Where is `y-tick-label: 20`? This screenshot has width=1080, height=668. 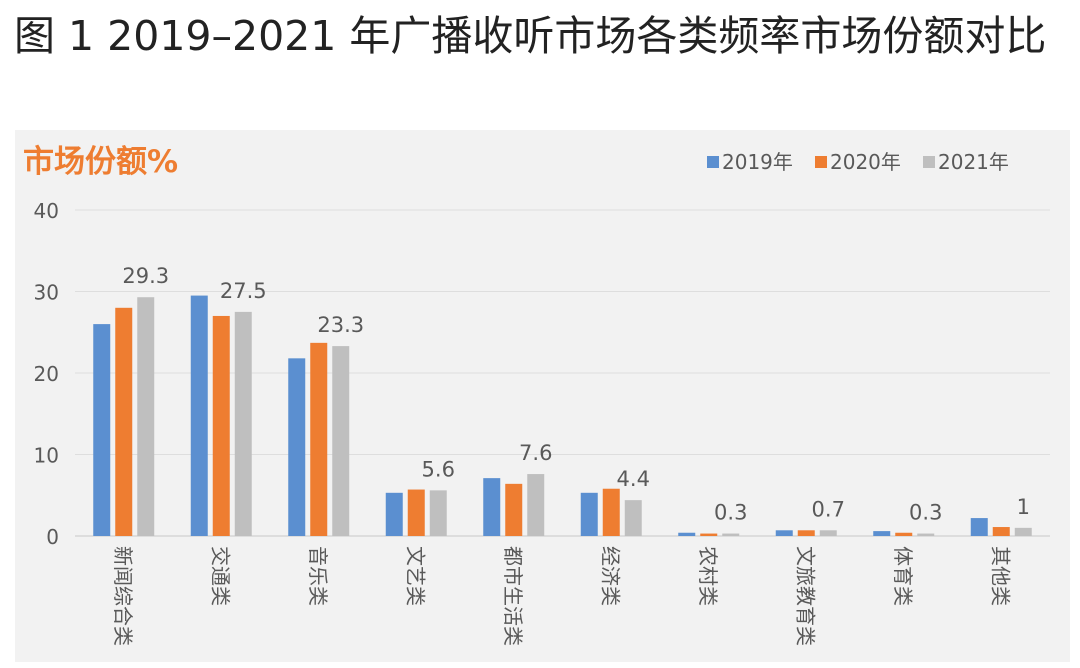
y-tick-label: 20 is located at coordinates (46, 374).